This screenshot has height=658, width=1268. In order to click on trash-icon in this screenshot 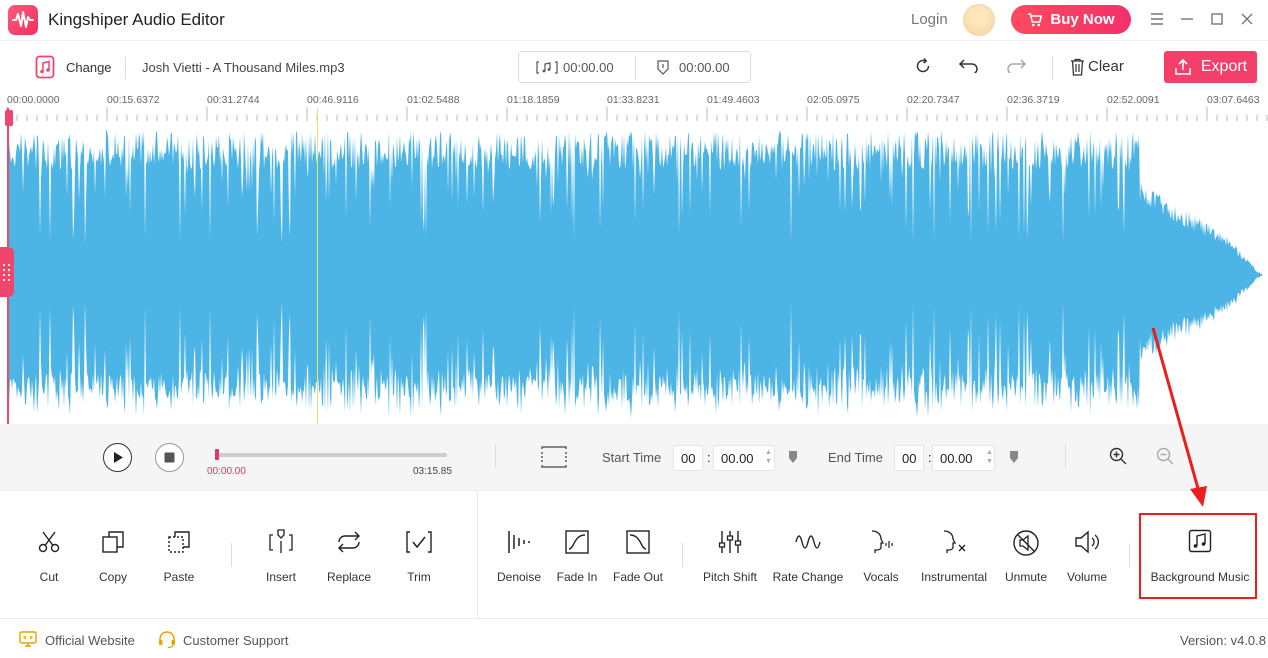, I will do `click(1077, 67)`.